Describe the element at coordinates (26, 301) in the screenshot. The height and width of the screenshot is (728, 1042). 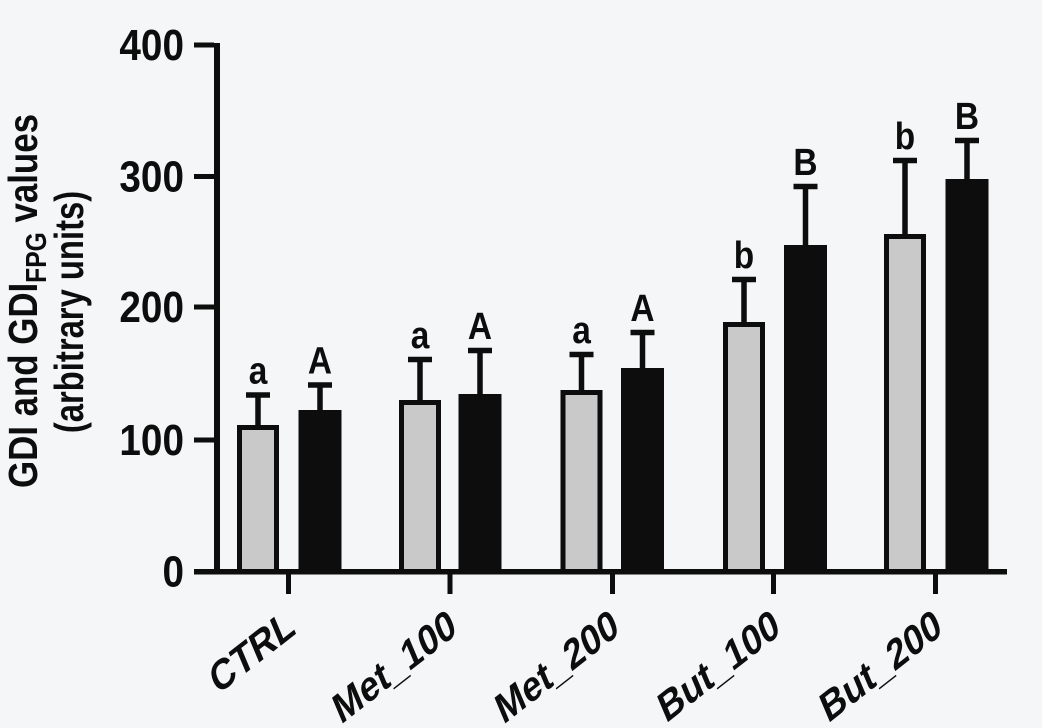
I see `svg-text: GDI and GDIFPG values` at that location.